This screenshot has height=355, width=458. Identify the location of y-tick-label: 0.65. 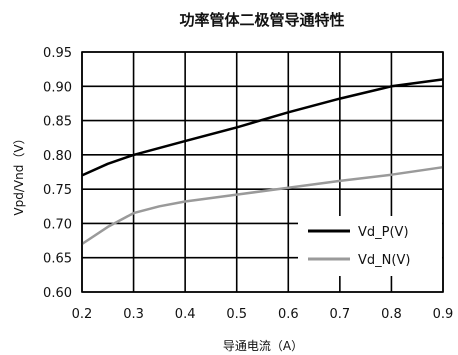
(57, 259).